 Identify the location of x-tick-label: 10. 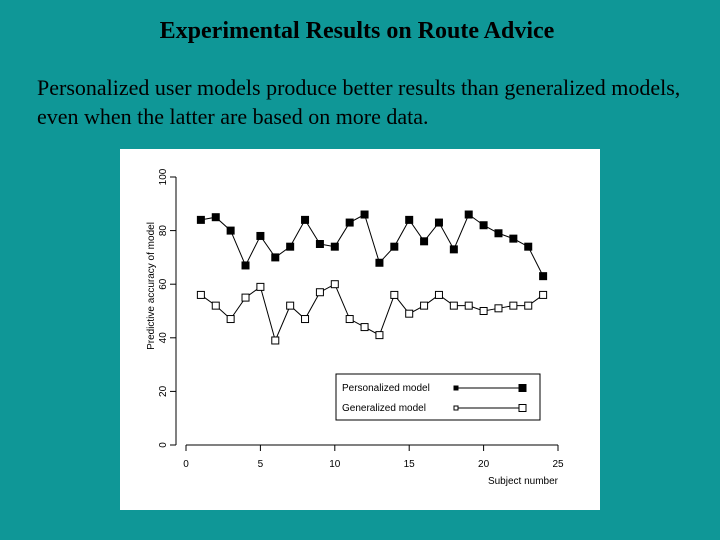
(335, 464).